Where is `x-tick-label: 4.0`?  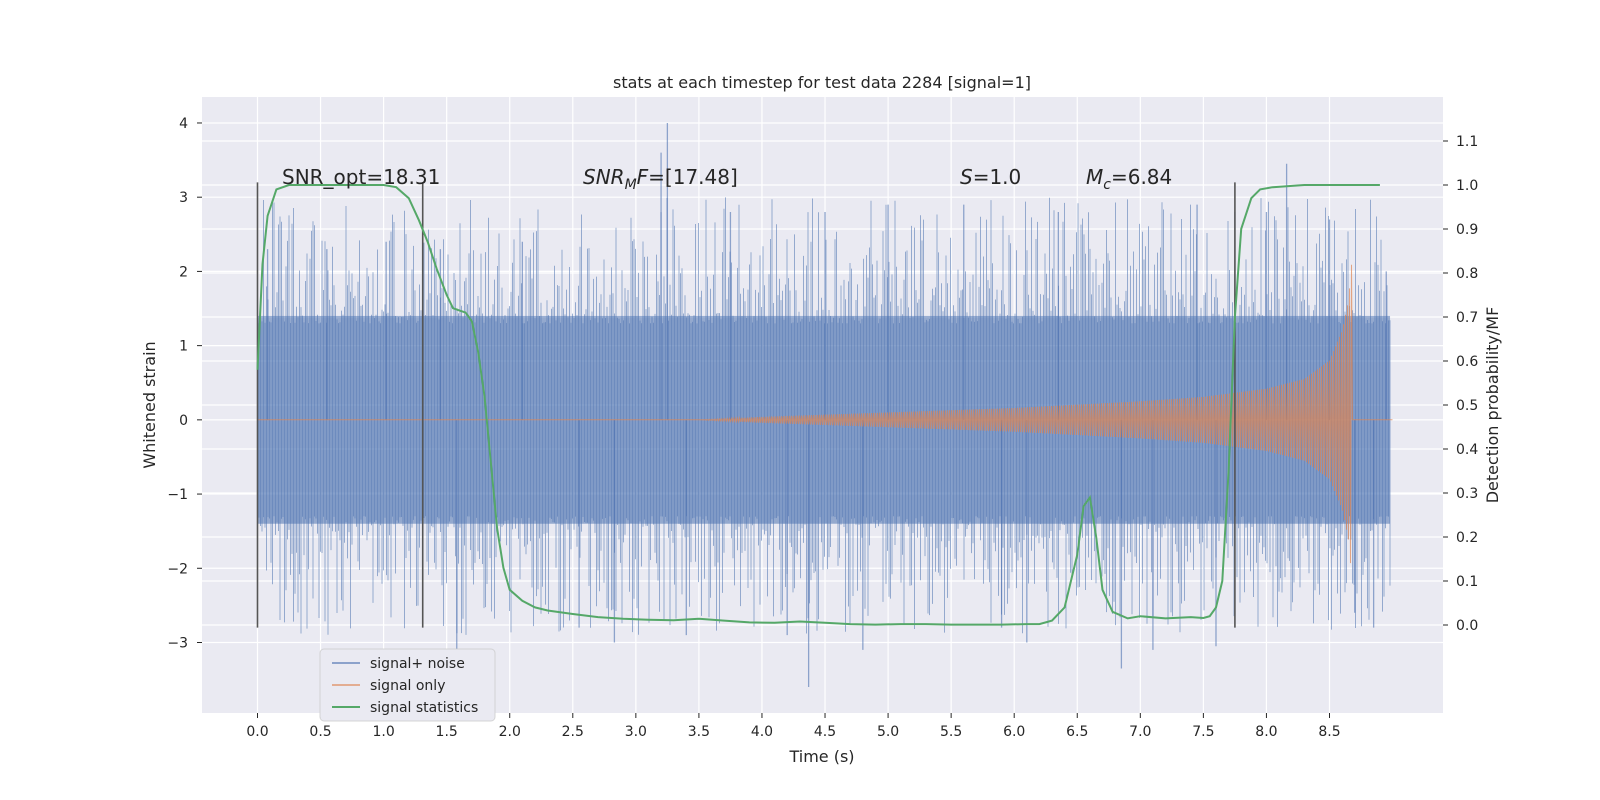 x-tick-label: 4.0 is located at coordinates (762, 732).